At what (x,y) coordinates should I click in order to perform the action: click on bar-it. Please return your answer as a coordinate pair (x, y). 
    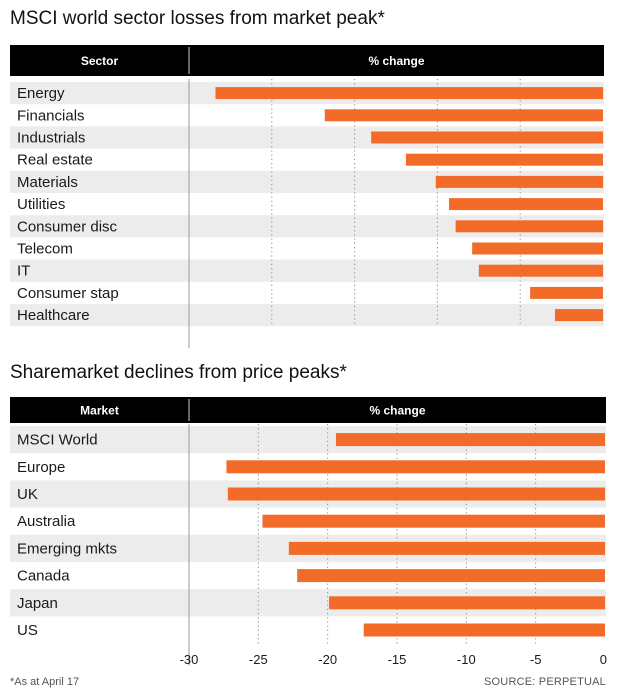
    Looking at the image, I should click on (540, 270).